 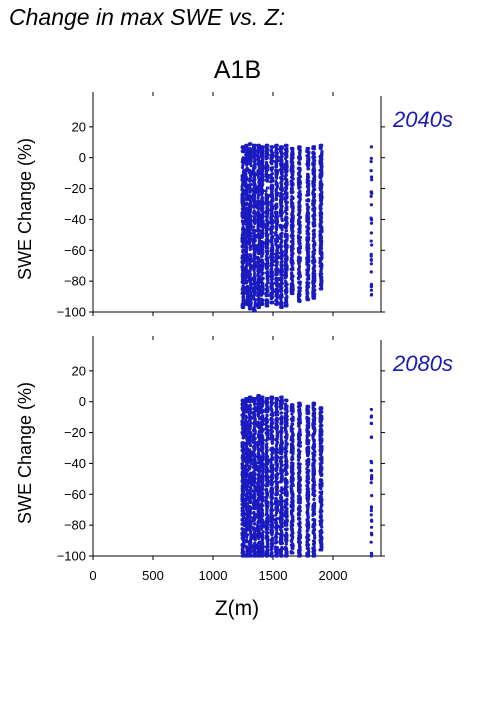 I want to click on y-tick-label: −20, so click(x=75, y=188).